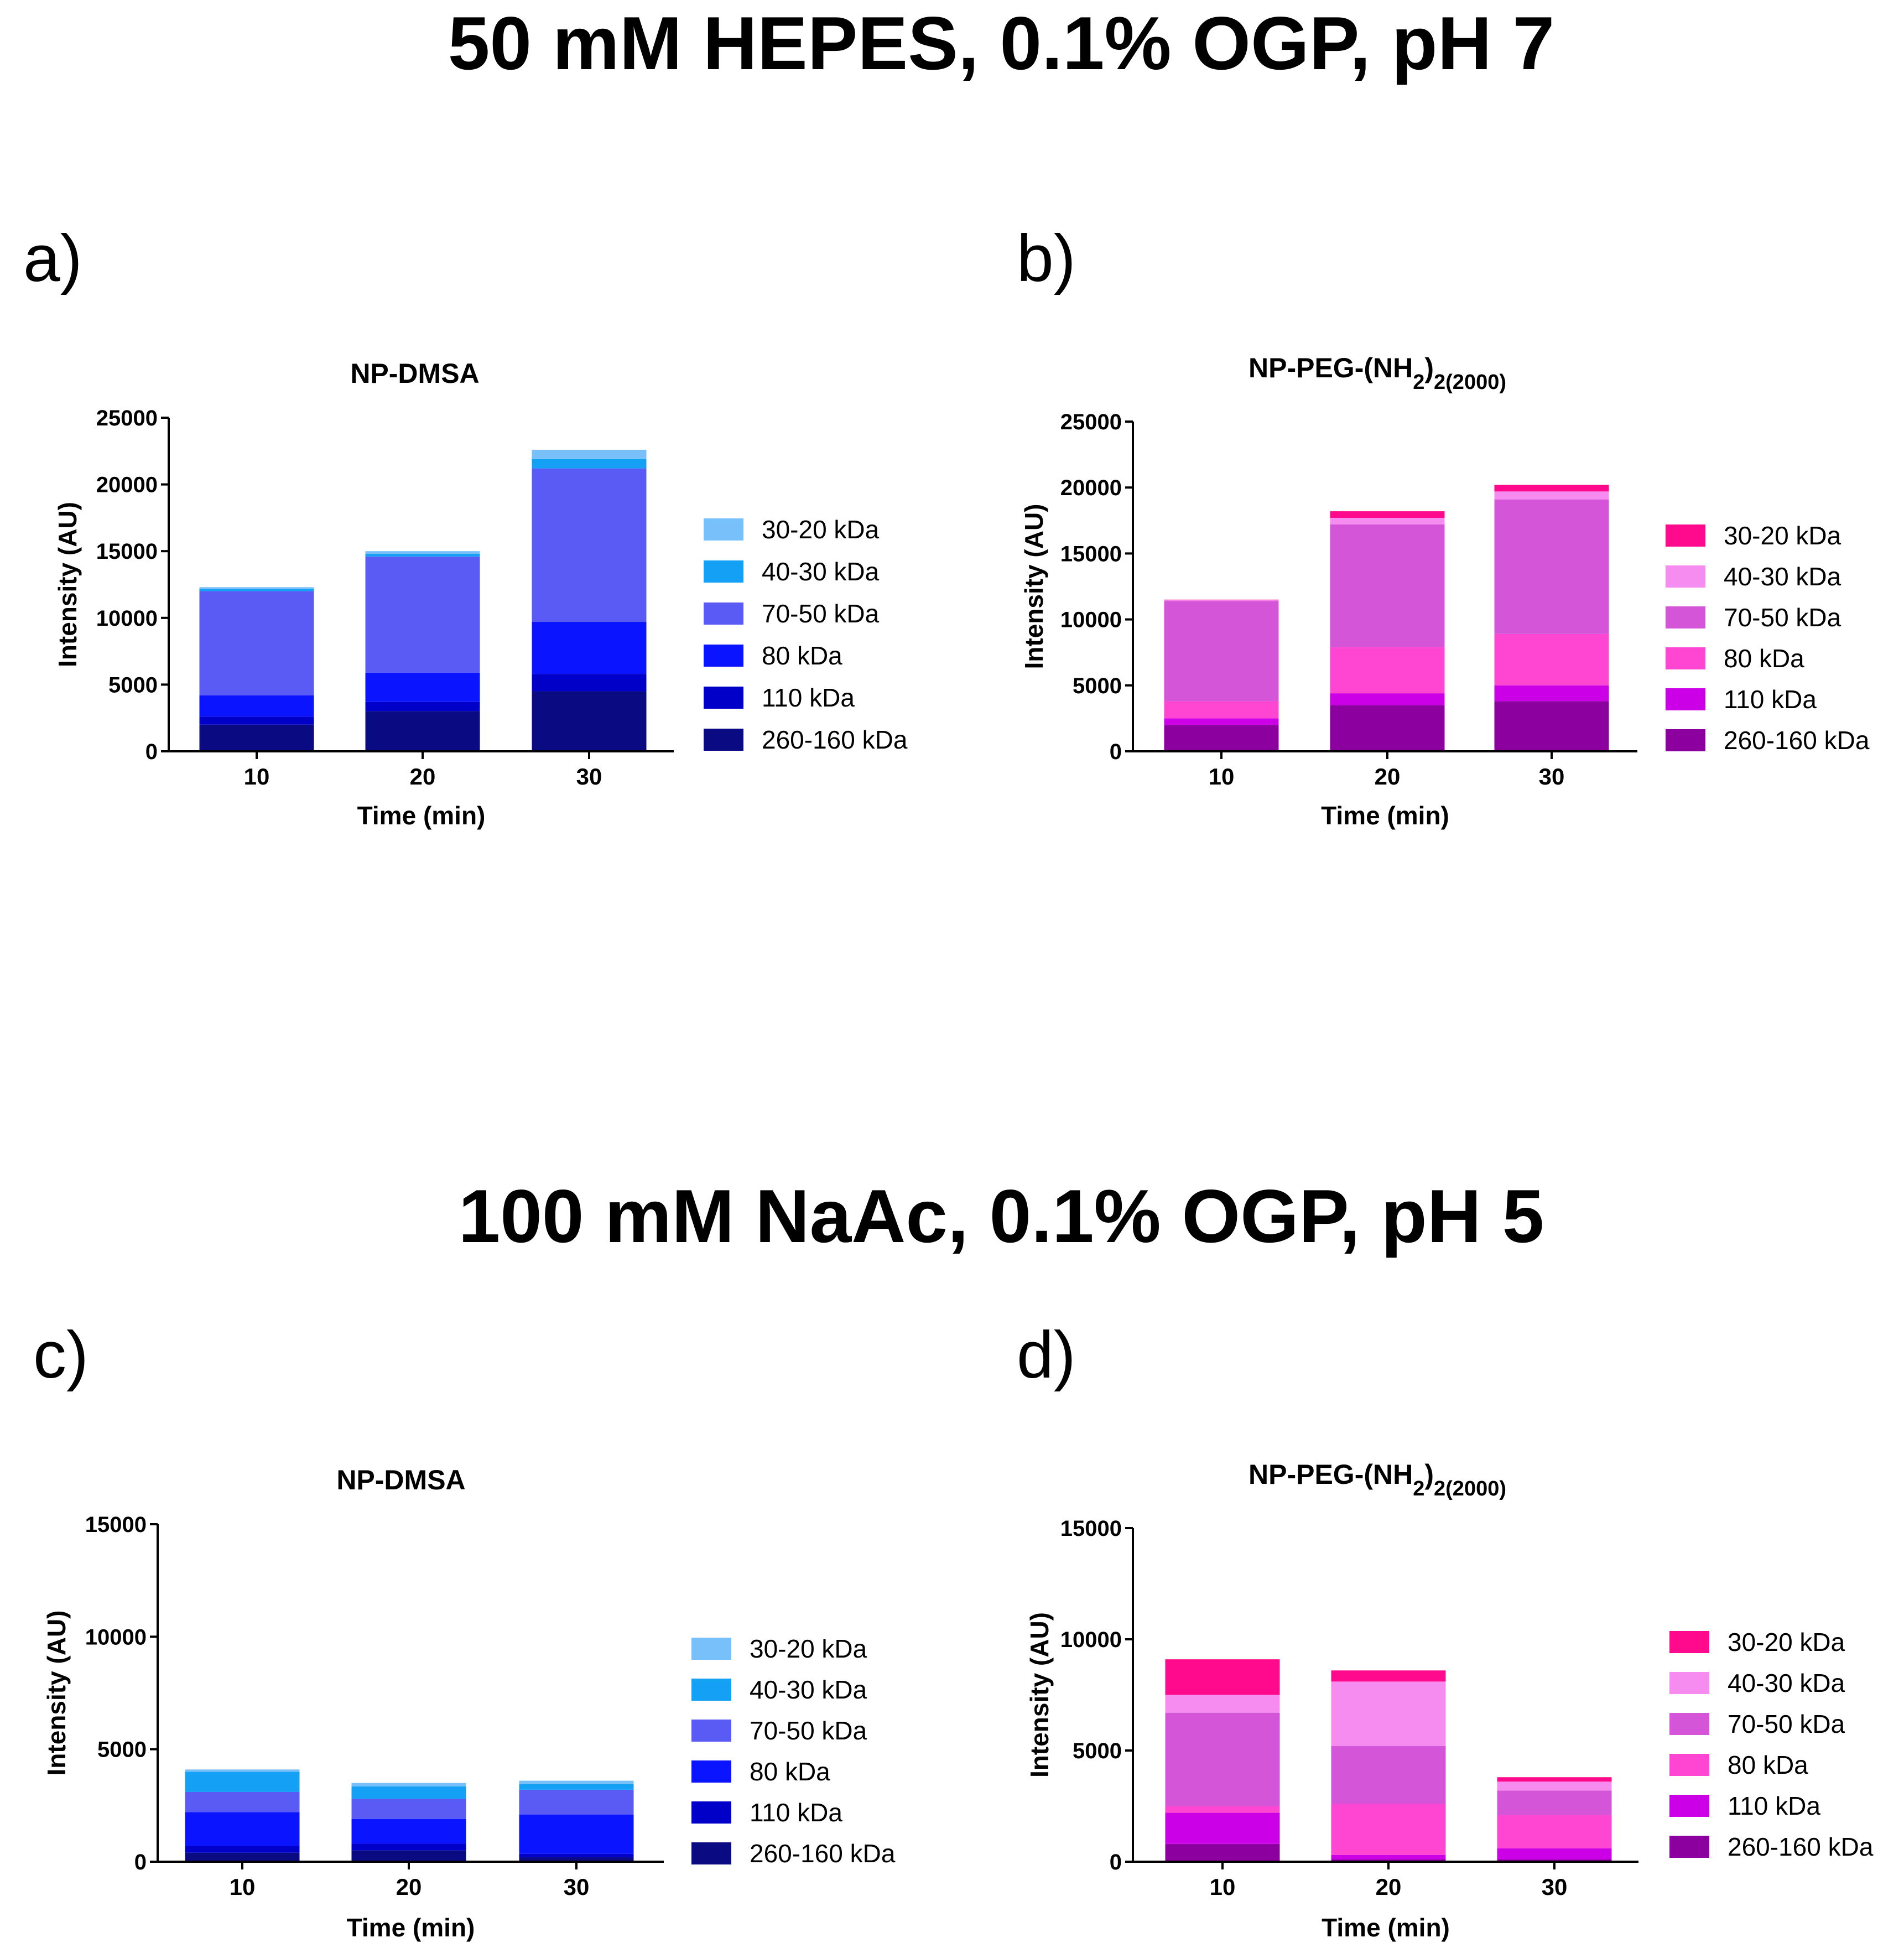 Image resolution: width=1904 pixels, height=1953 pixels. I want to click on panel-label-b: b), so click(1047, 258).